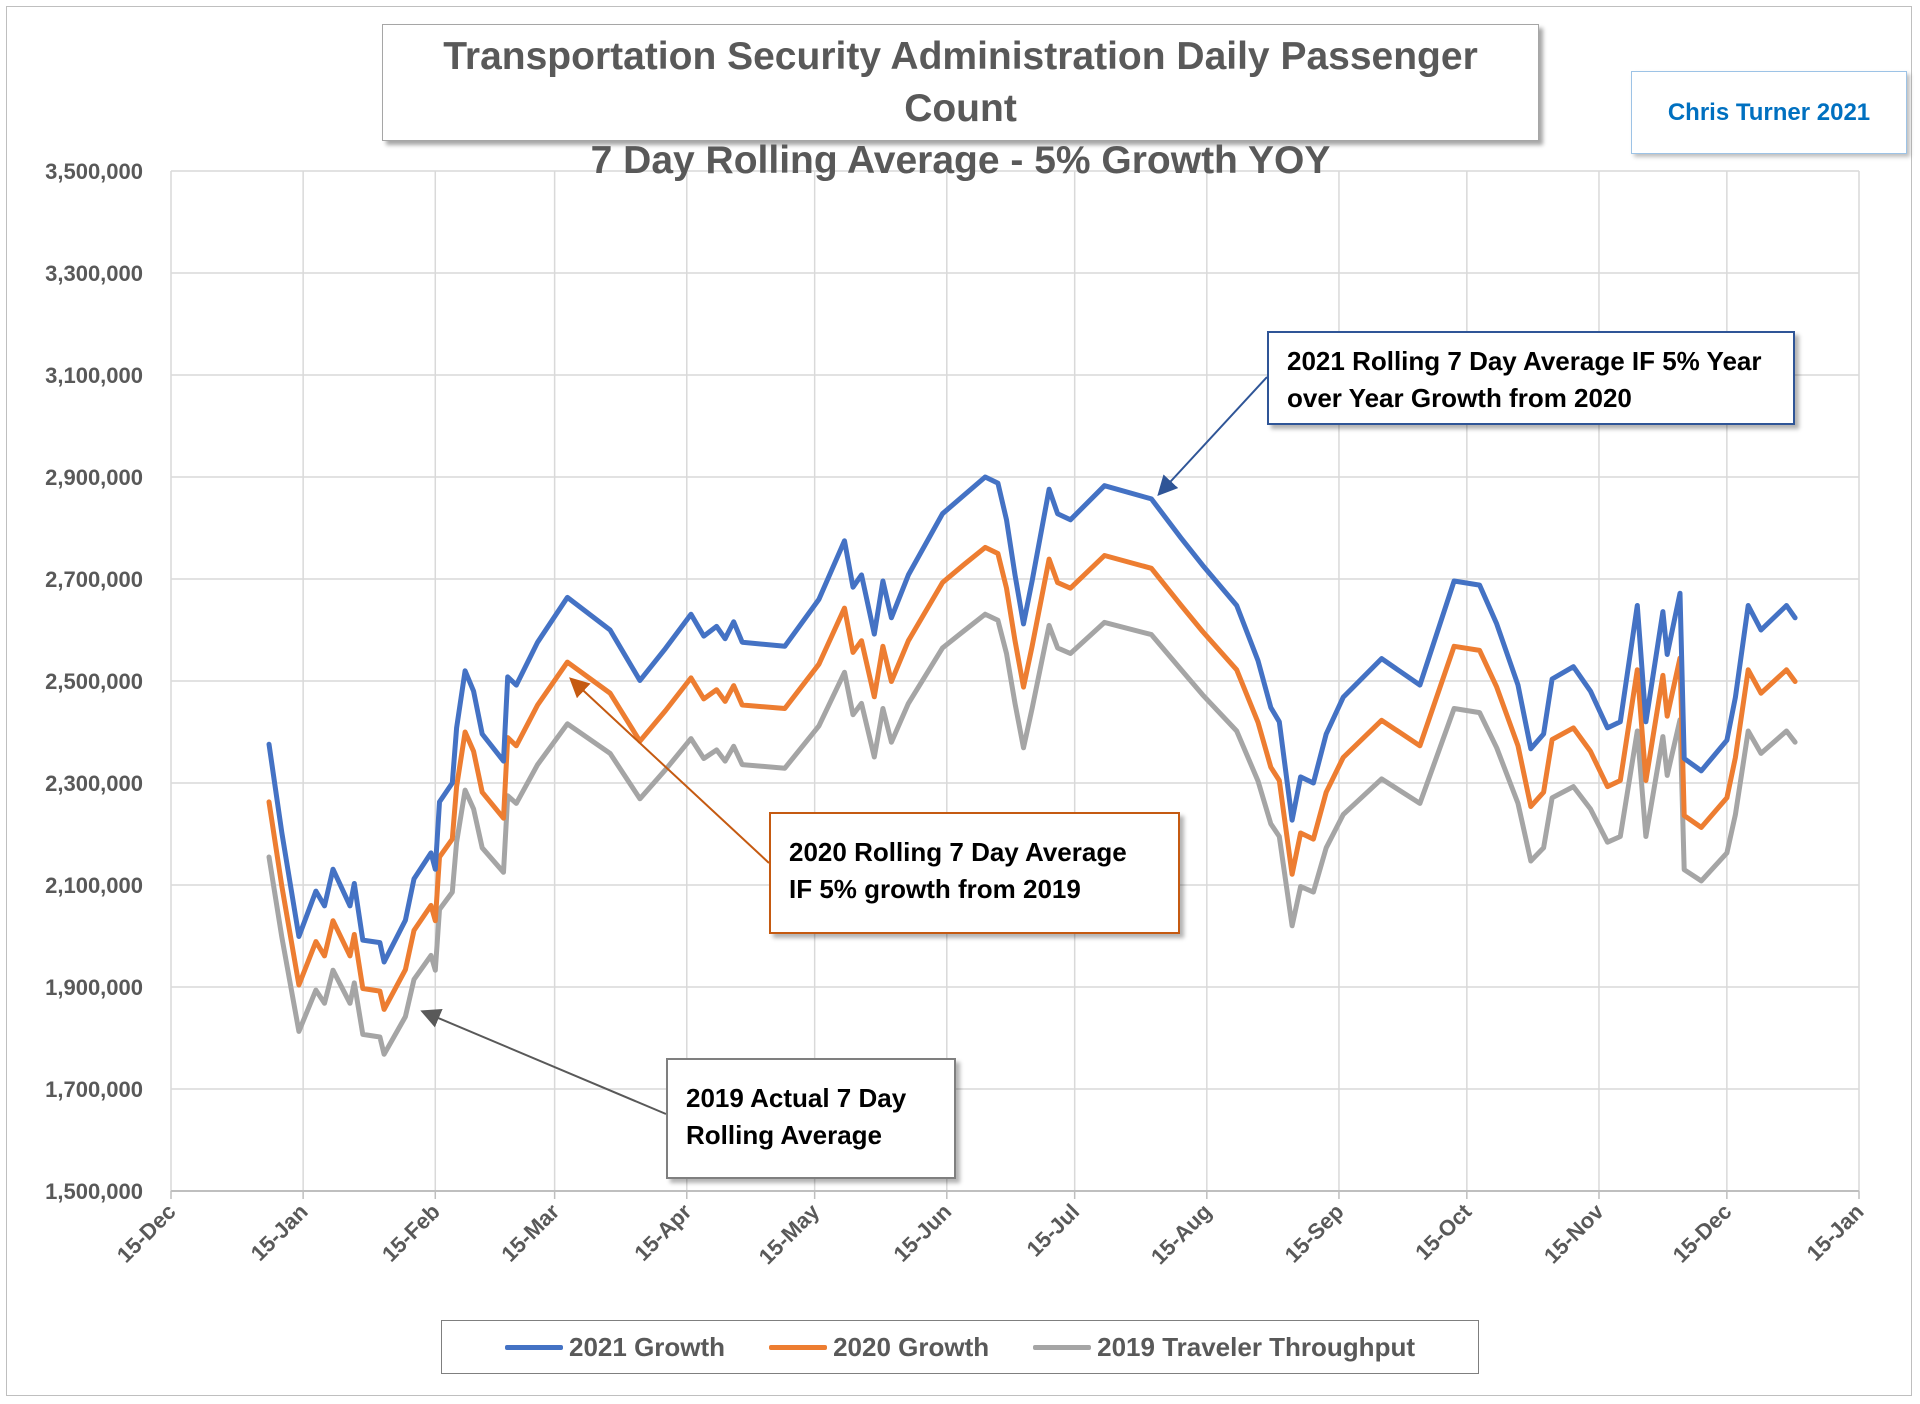 This screenshot has width=1920, height=1404. What do you see at coordinates (94, 885) in the screenshot?
I see `y-tick-label: 2,100,000` at bounding box center [94, 885].